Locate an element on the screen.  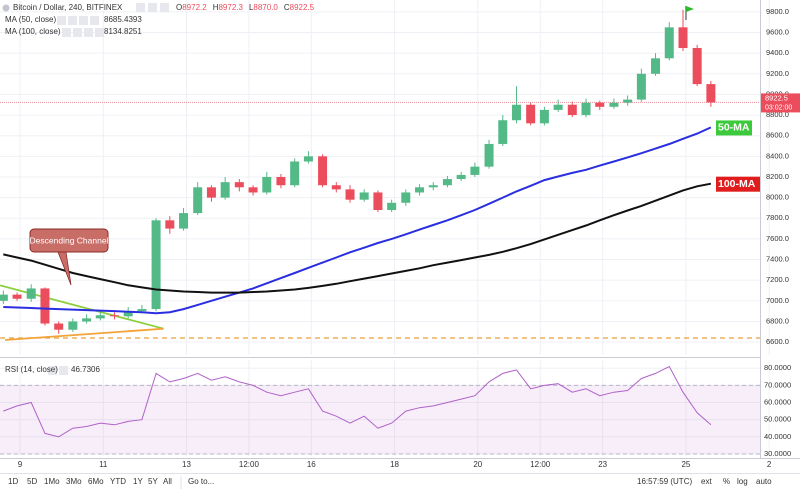
x-tick-label: 9 is located at coordinates (20, 464).